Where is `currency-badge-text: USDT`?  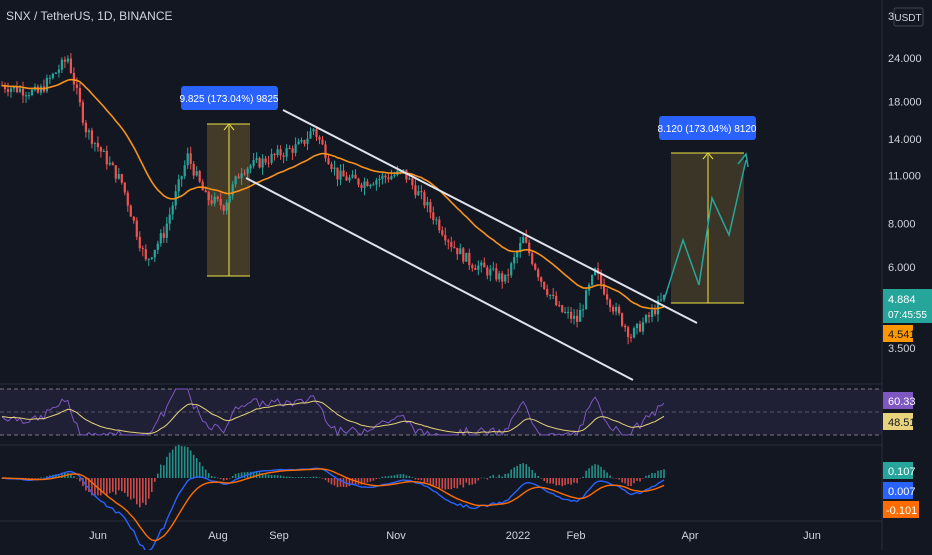 currency-badge-text: USDT is located at coordinates (907, 18).